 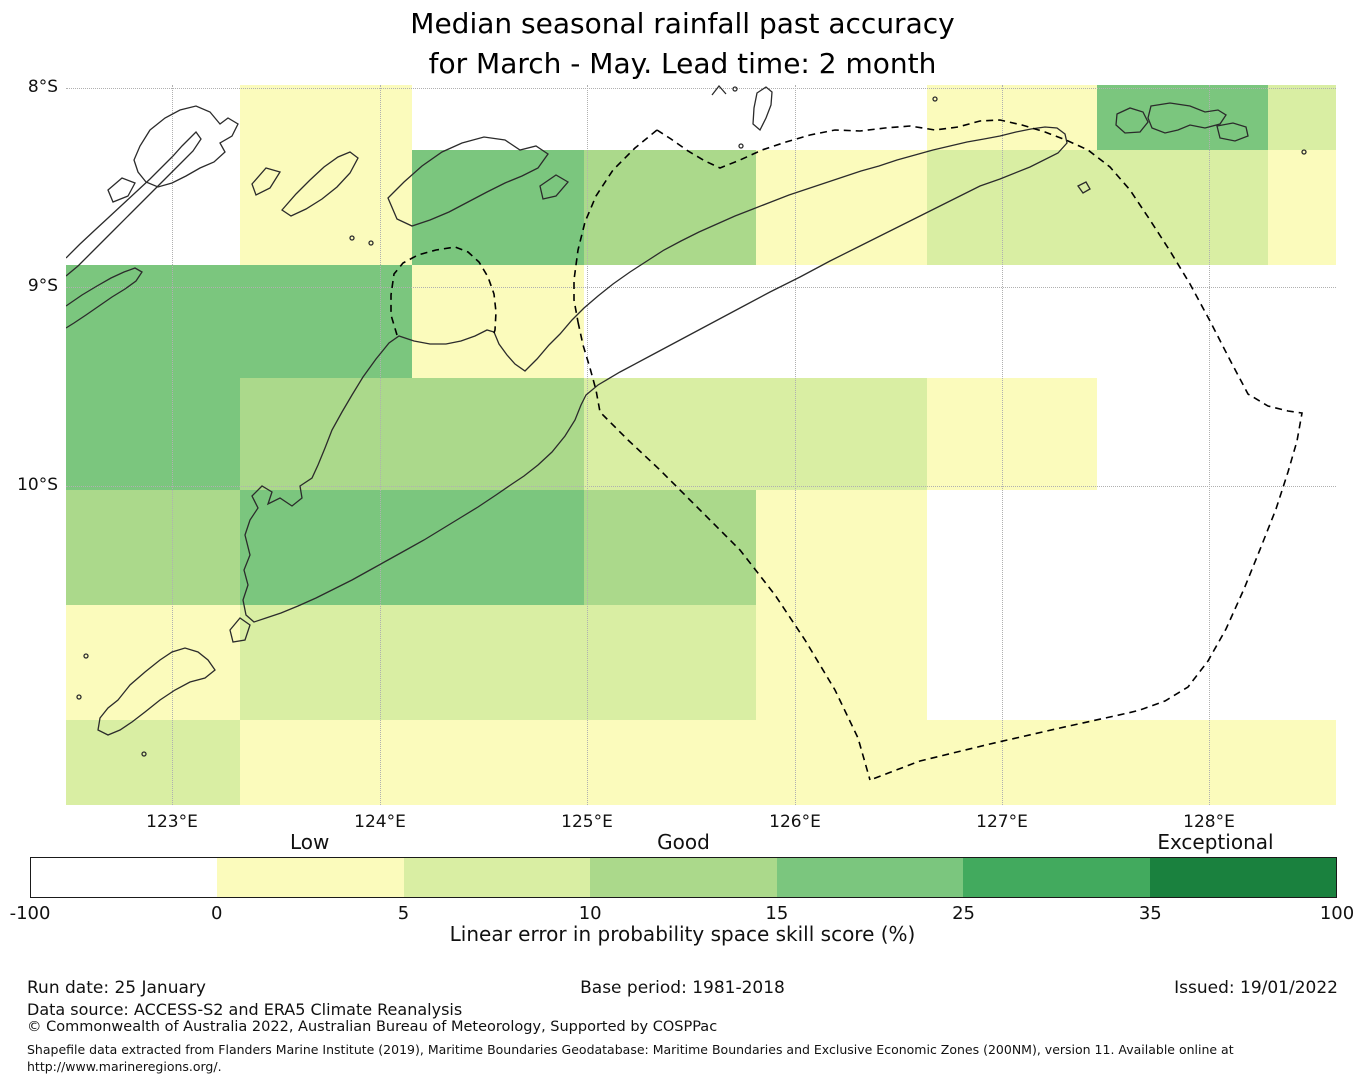 What do you see at coordinates (1132, 120) in the screenshot?
I see `coastline-lirang` at bounding box center [1132, 120].